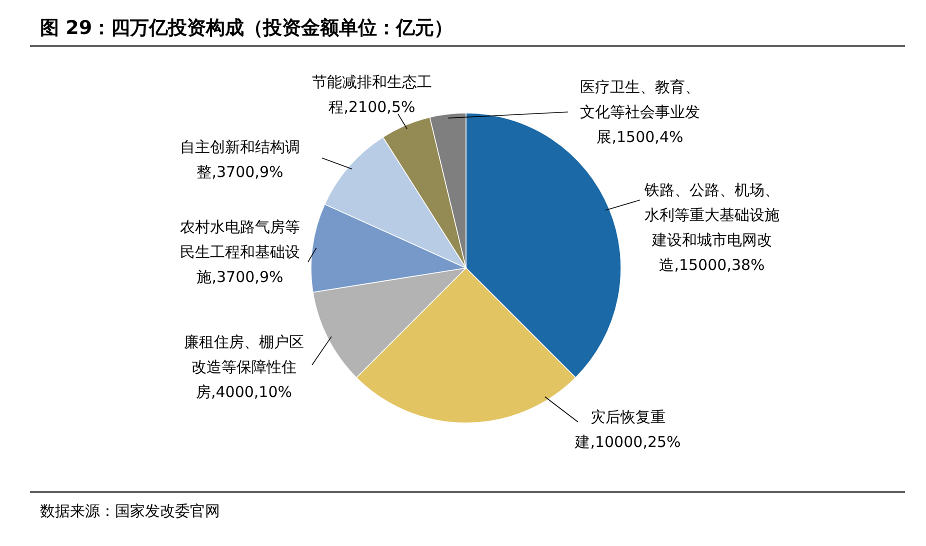 The width and height of the screenshot is (926, 546). Describe the element at coordinates (244, 367) in the screenshot. I see `slice-label: 廉租住房、棚户区改造等保障性住房,4000,10%` at that location.